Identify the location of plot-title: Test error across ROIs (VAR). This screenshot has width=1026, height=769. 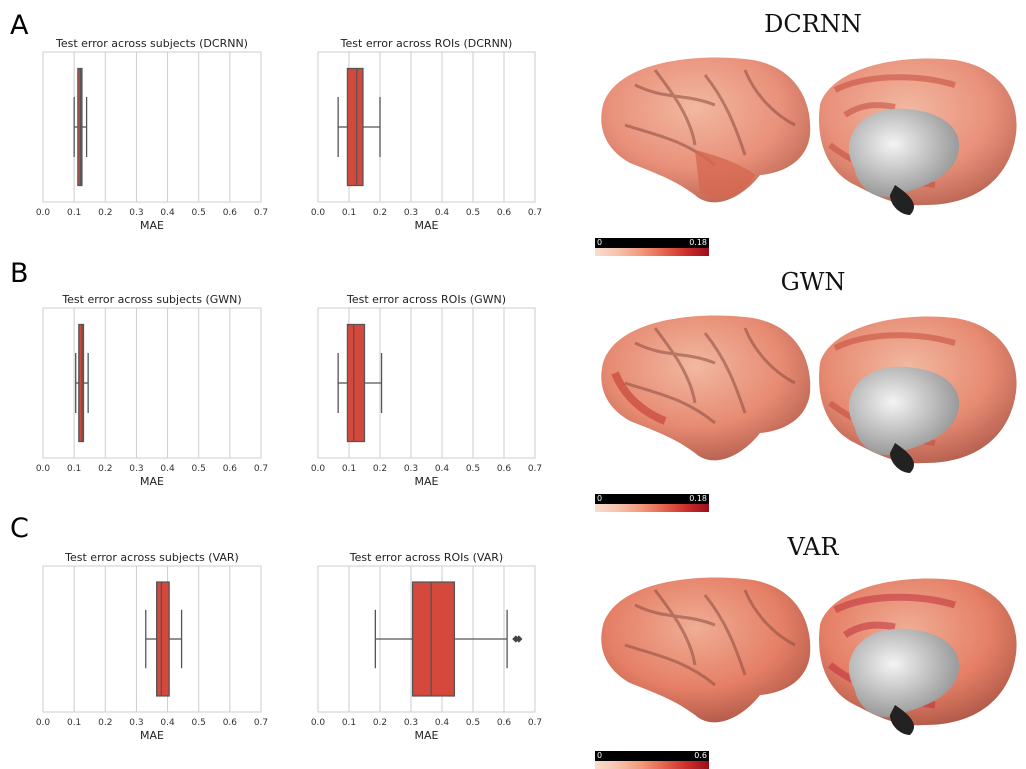
(426, 557).